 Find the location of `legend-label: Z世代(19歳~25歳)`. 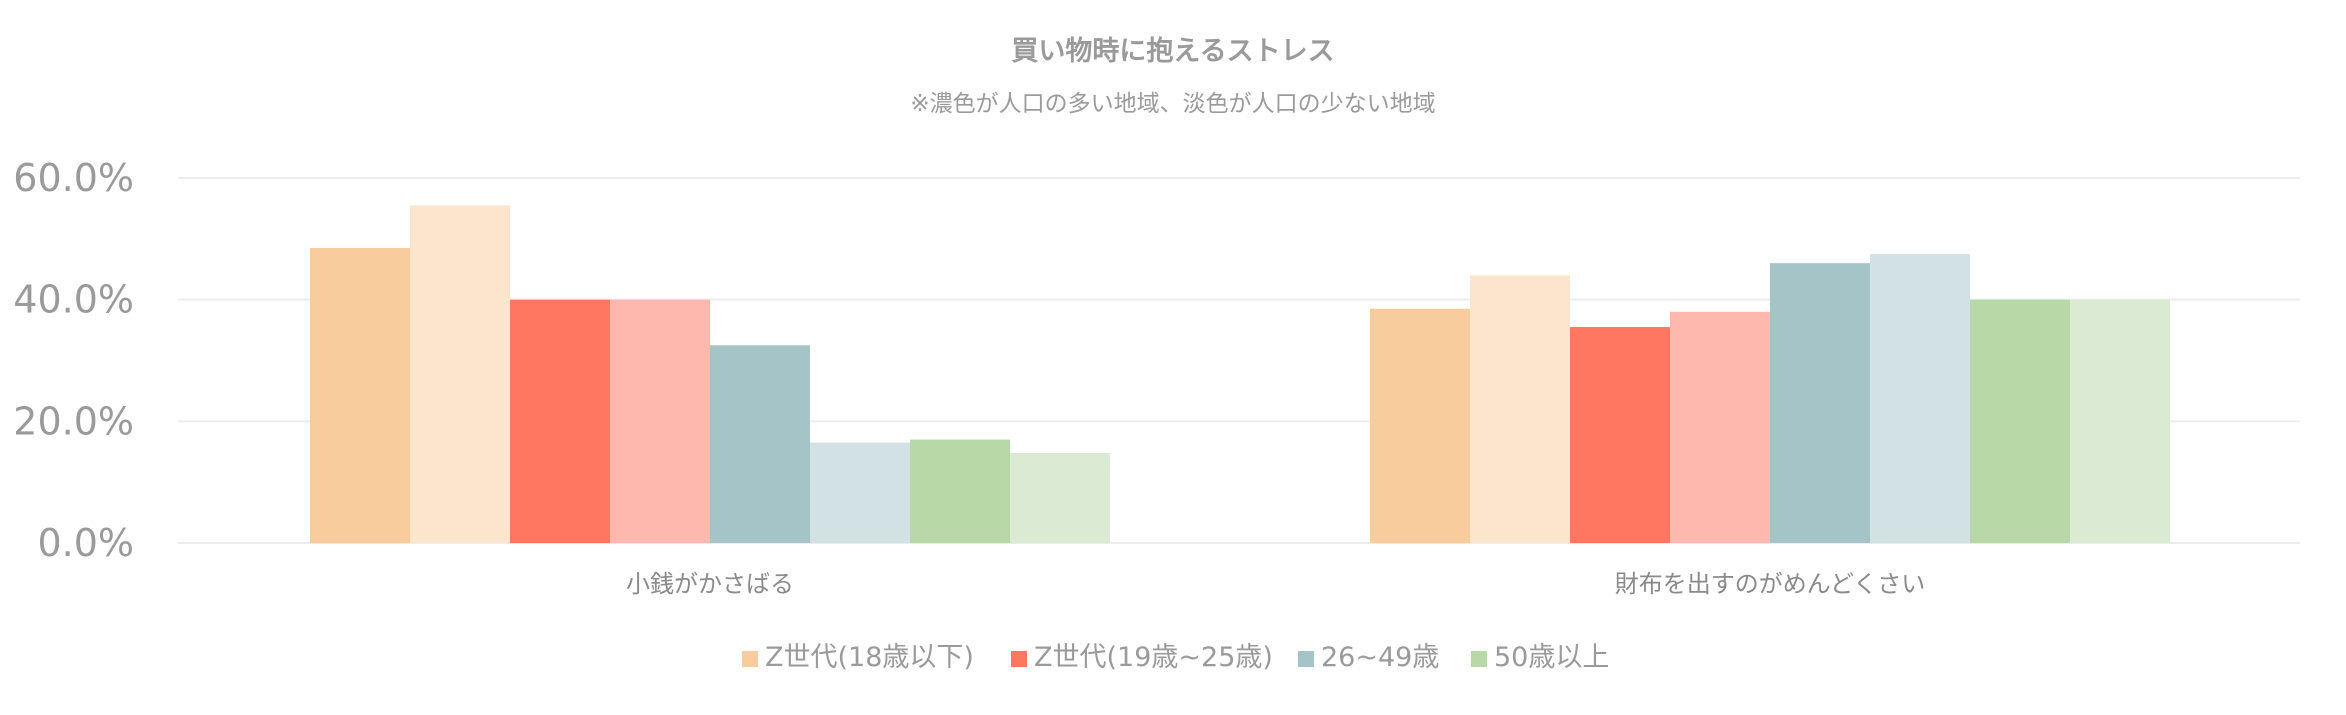

legend-label: Z世代(19歳~25歳) is located at coordinates (1153, 657).